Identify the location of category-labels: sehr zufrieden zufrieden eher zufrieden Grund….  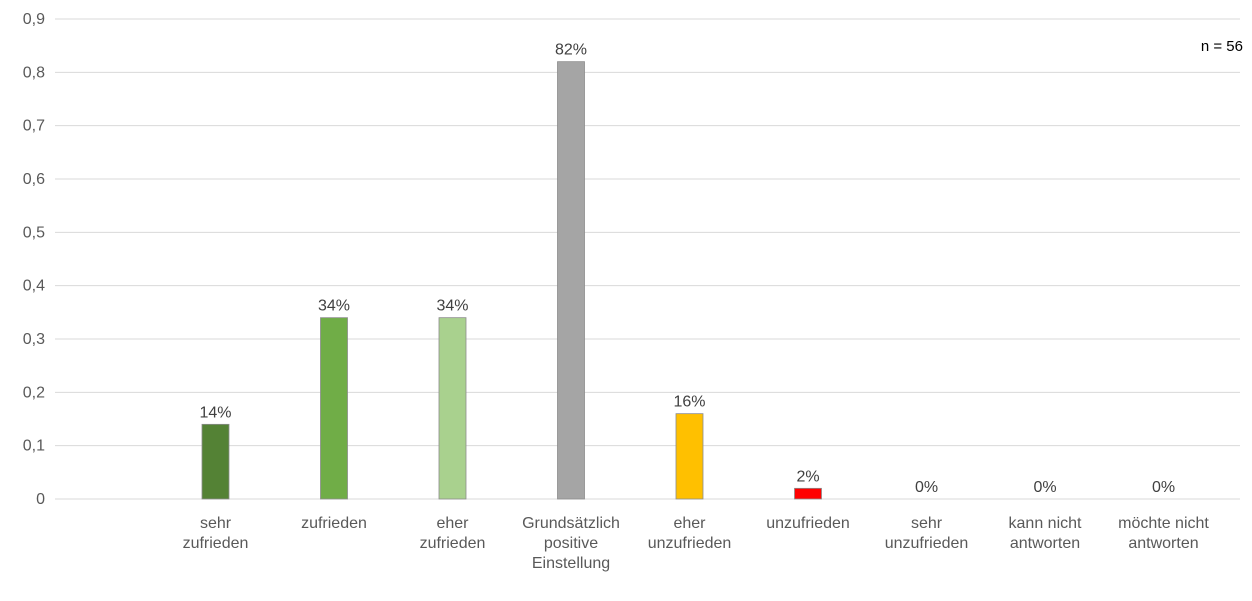
(696, 543).